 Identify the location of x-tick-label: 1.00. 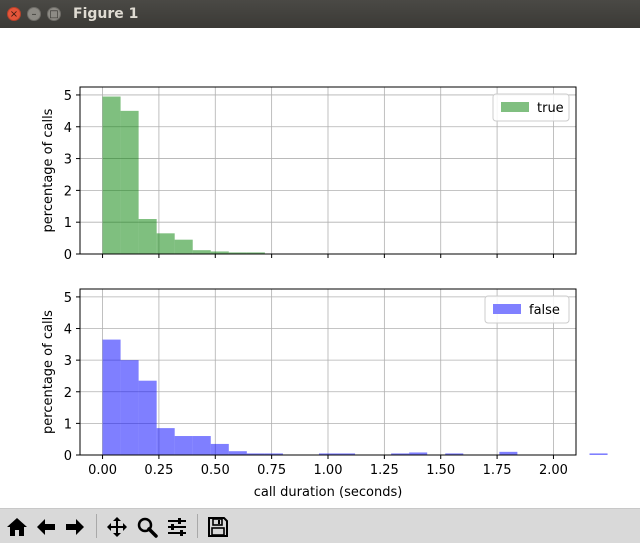
(328, 470).